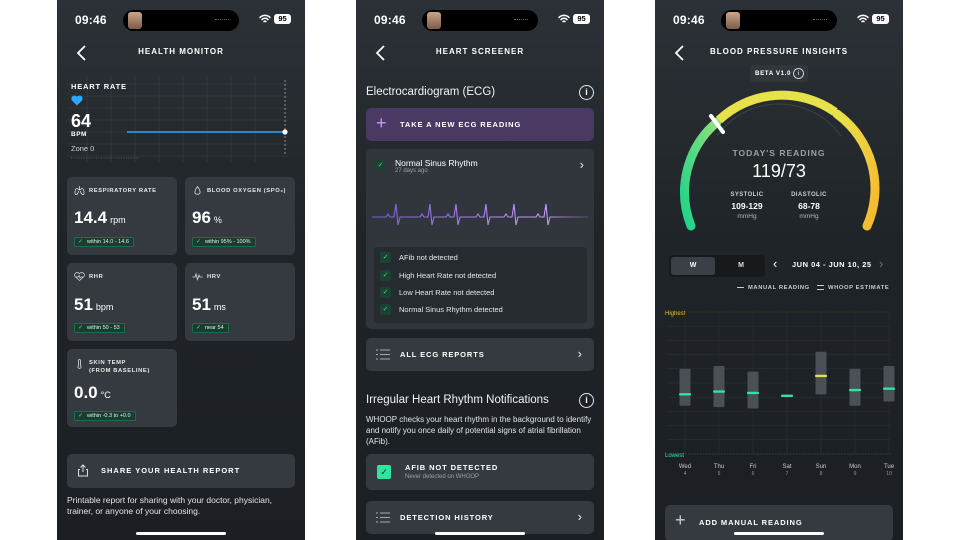 This screenshot has height=540, width=960. What do you see at coordinates (693, 266) in the screenshot?
I see `tab-week: W` at bounding box center [693, 266].